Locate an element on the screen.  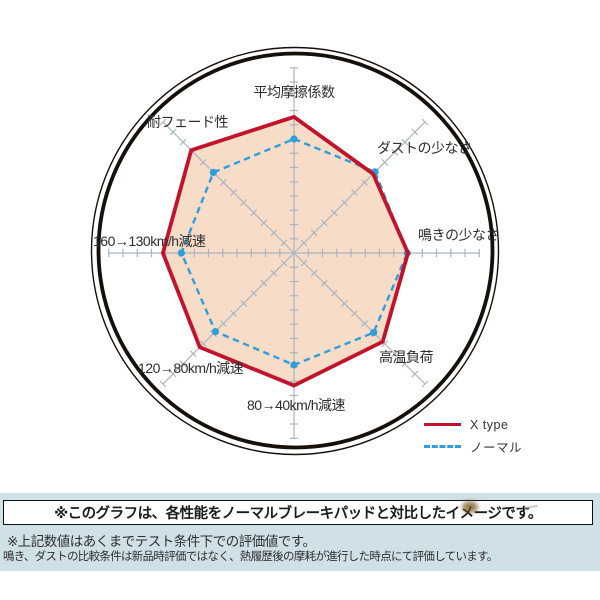
chart-legend: X type ノーマル is located at coordinates (473, 436).